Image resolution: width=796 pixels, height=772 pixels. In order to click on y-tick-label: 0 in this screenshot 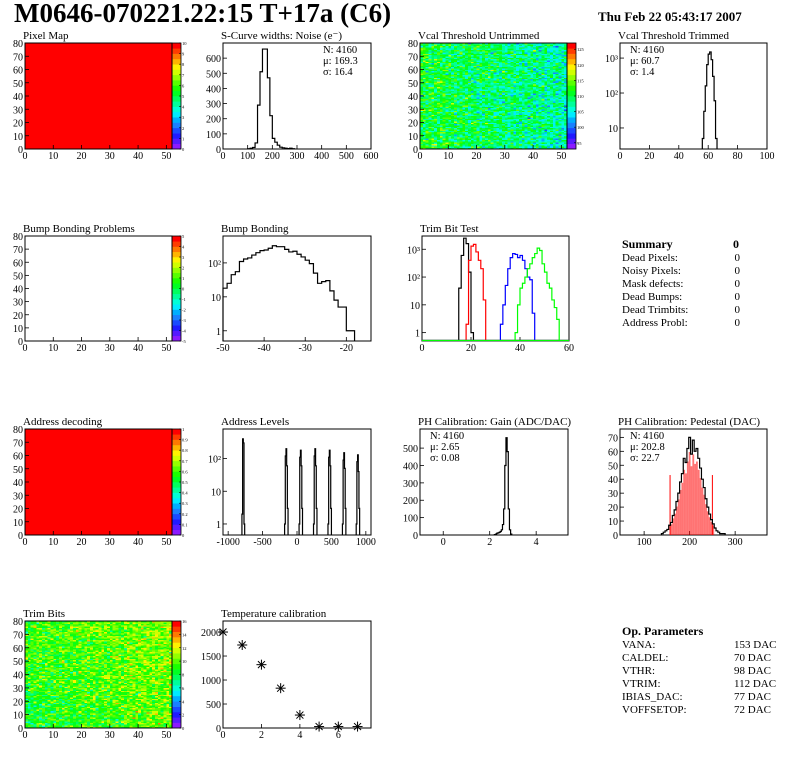, I will do `click(20, 536)`.